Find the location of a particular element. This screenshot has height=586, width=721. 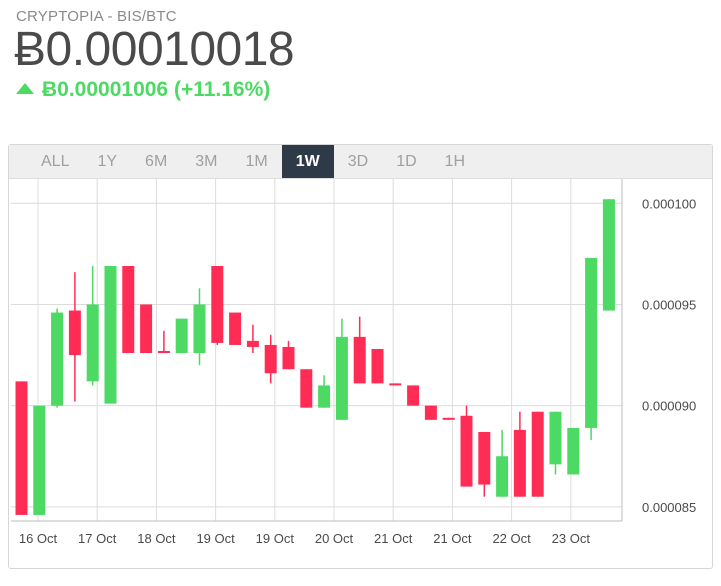

timeframe-tabs: ALL 1Y 6M 3M 1M 1W 3D 1D 1H is located at coordinates (360, 162).